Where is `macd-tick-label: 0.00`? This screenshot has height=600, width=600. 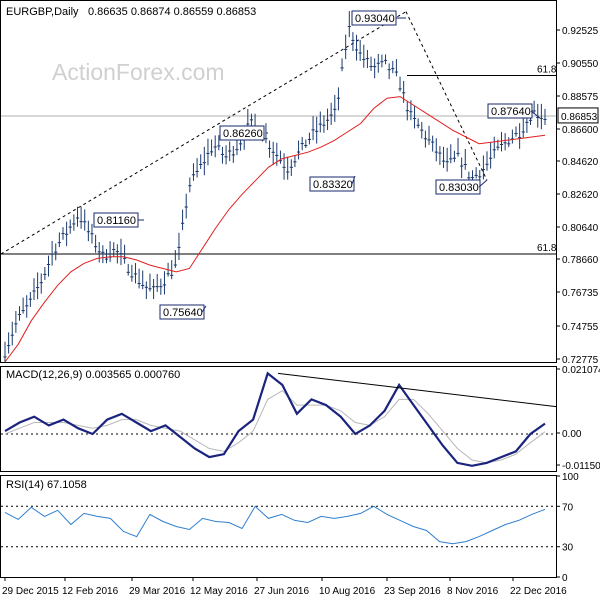 macd-tick-label: 0.00 is located at coordinates (572, 434).